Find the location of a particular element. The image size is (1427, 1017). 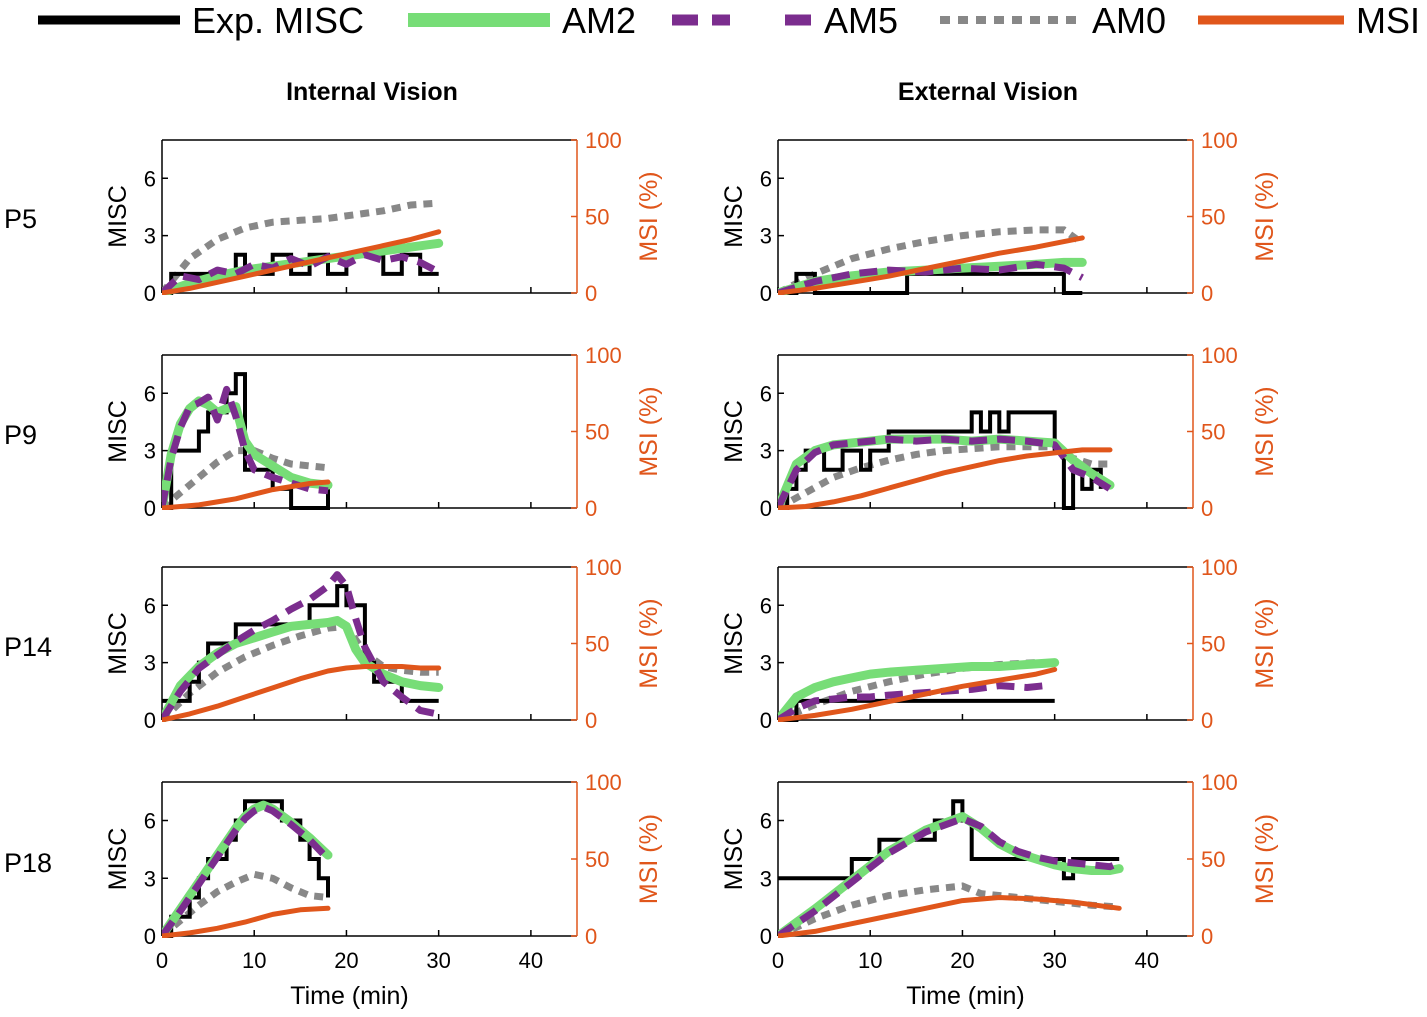

panel-p9-external: 0 3 6 0 50 100 MISC MSI (%) is located at coordinates (999, 432).